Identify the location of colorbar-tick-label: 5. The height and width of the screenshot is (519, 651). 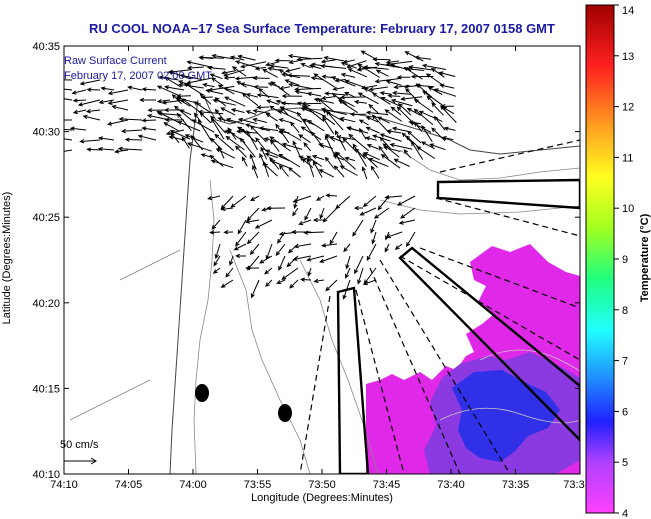
(625, 463).